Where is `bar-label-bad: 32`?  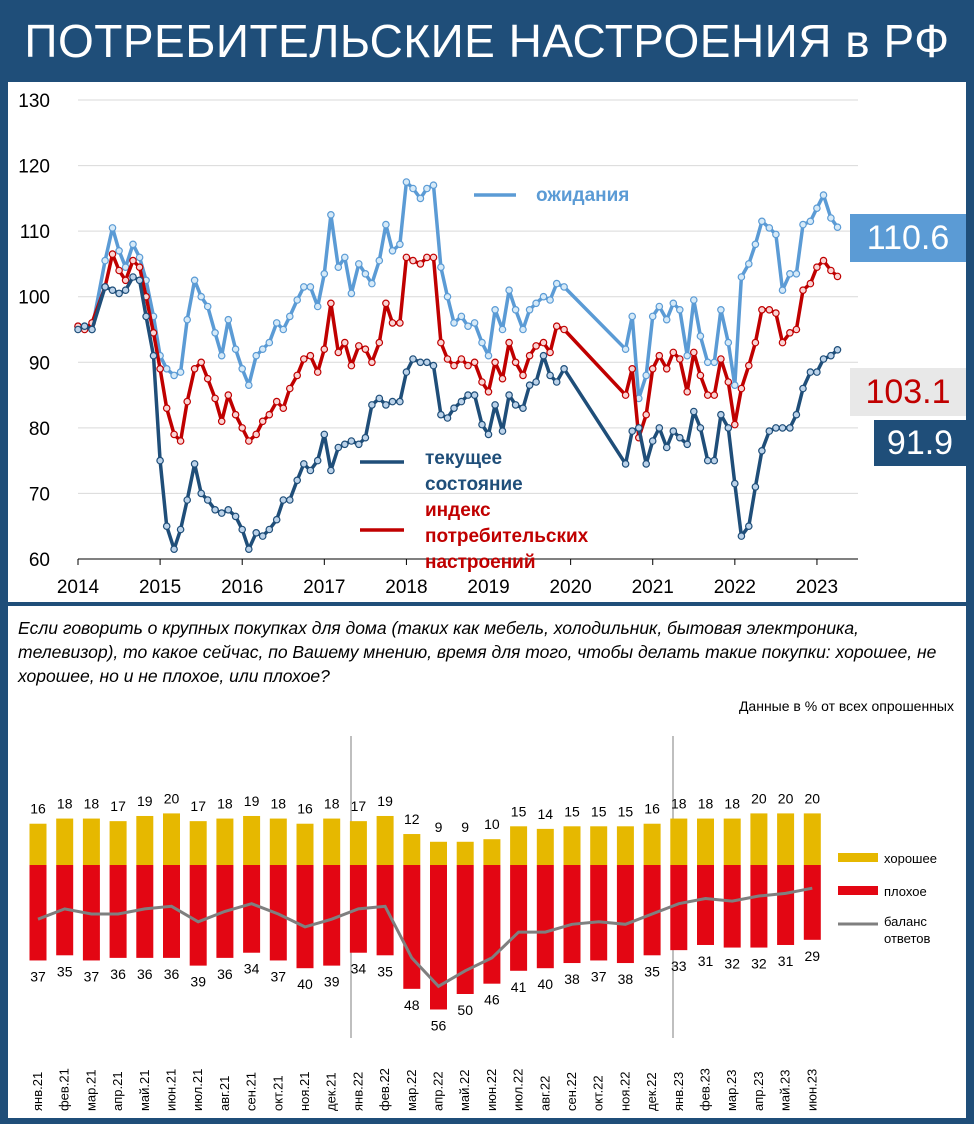 bar-label-bad: 32 is located at coordinates (732, 964).